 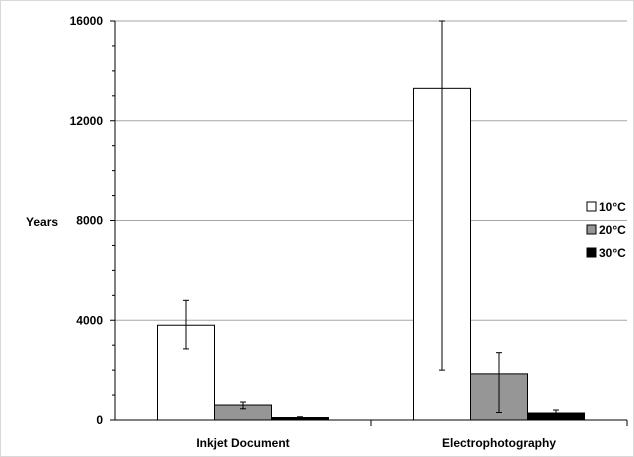 What do you see at coordinates (242, 443) in the screenshot?
I see `x-category-label: Inkjet Document` at bounding box center [242, 443].